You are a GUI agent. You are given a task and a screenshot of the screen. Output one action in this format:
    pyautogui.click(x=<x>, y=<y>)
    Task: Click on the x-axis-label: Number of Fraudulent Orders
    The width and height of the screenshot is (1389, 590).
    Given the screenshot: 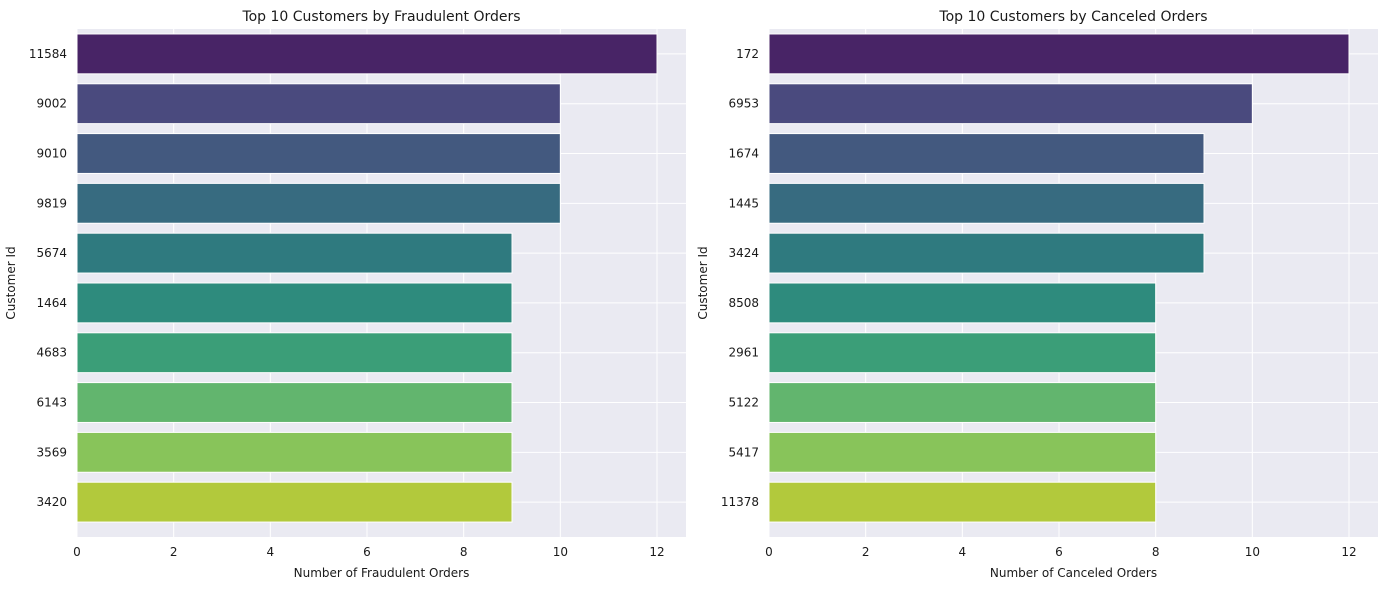 What is the action you would take?
    pyautogui.click(x=382, y=573)
    